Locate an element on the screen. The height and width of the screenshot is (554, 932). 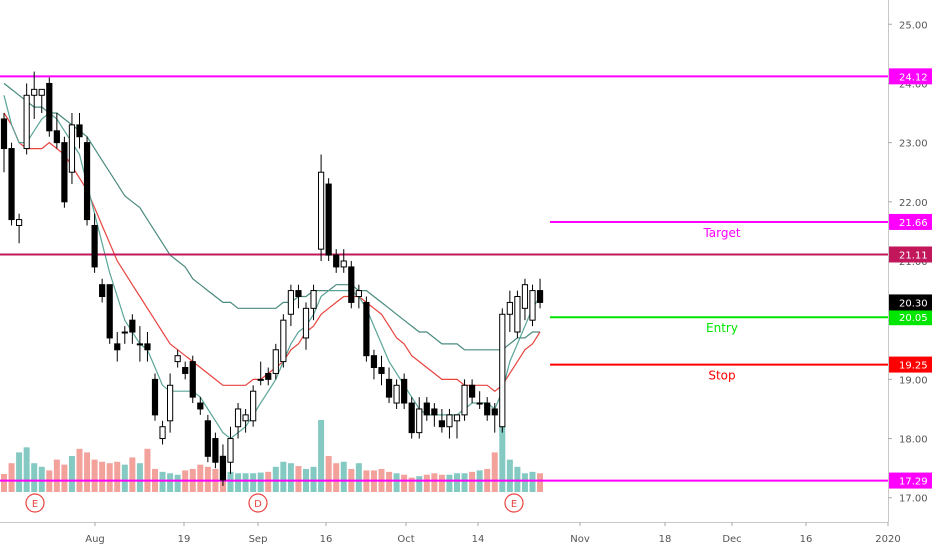
stop-level-text: Stop is located at coordinates (721, 376).